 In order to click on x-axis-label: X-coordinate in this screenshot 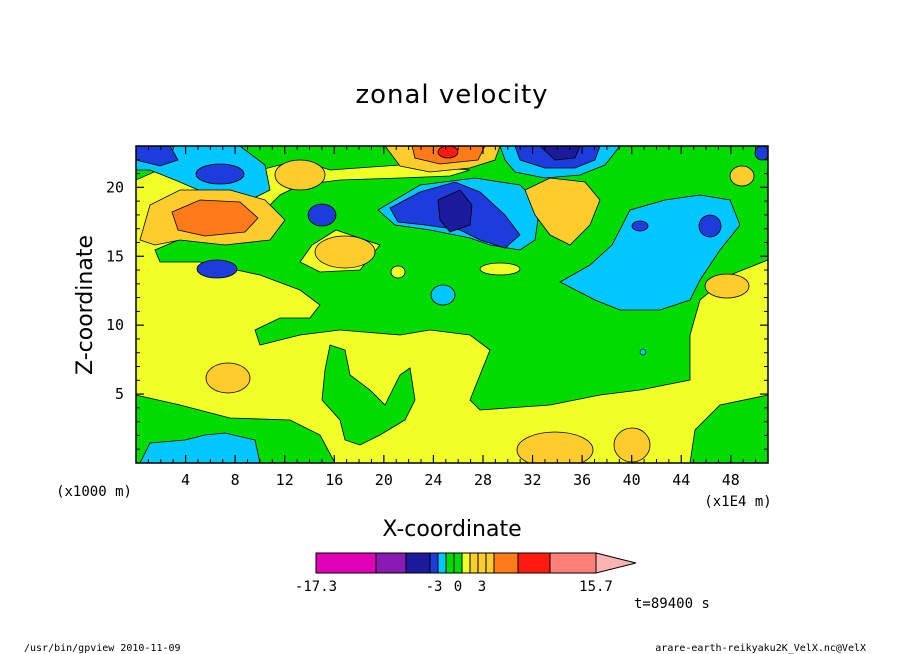, I will do `click(451, 529)`.